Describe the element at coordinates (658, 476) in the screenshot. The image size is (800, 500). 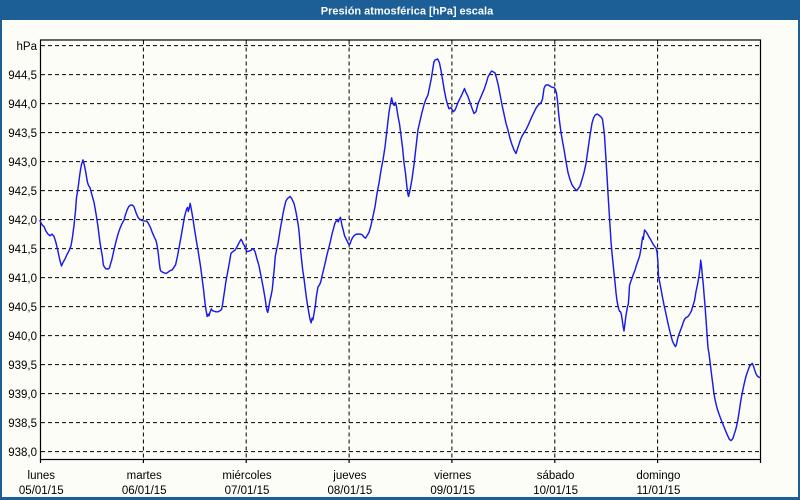
I see `svg-text: domingo` at that location.